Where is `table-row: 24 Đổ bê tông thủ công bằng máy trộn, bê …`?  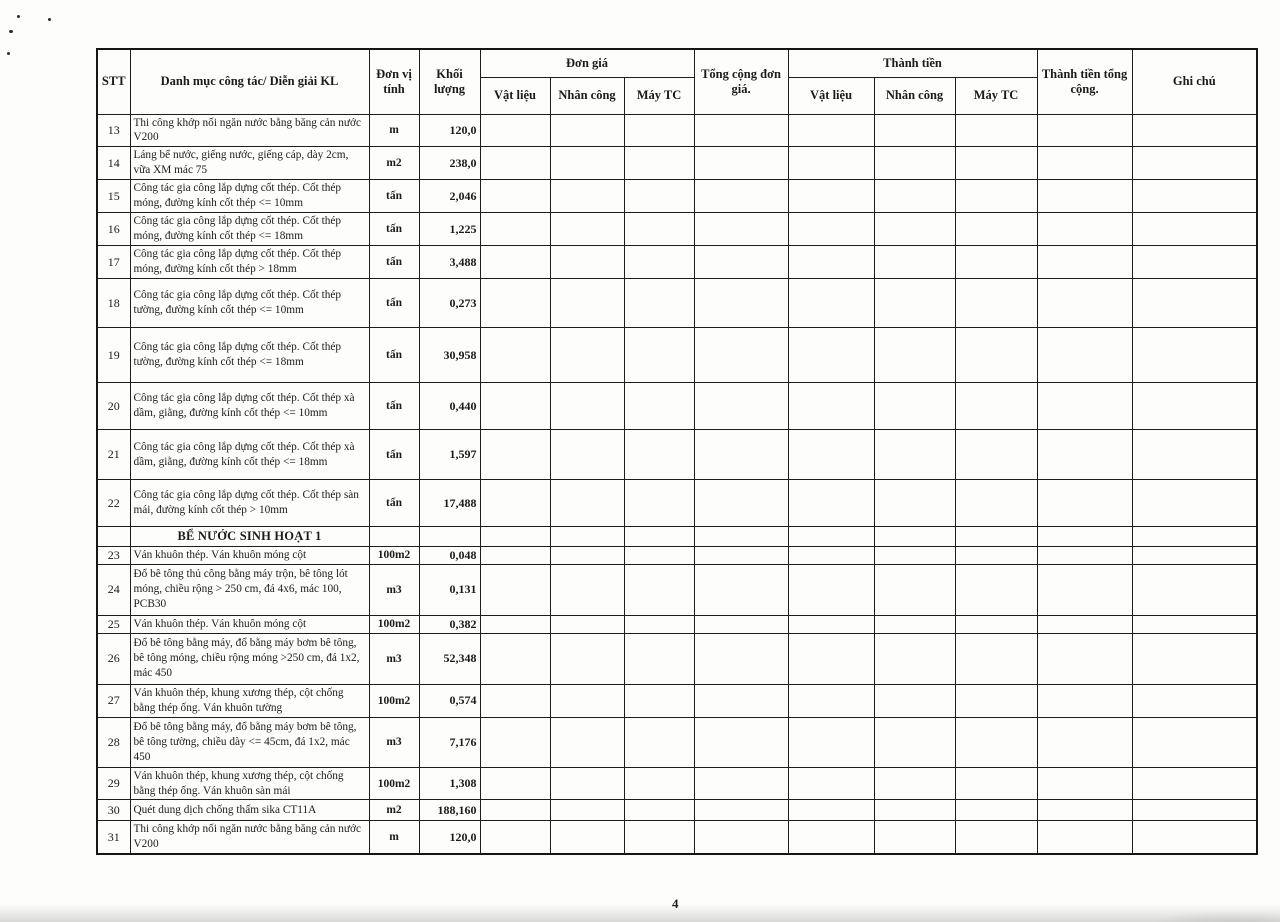 table-row: 24 Đổ bê tông thủ công bằng máy trộn, bê … is located at coordinates (677, 589).